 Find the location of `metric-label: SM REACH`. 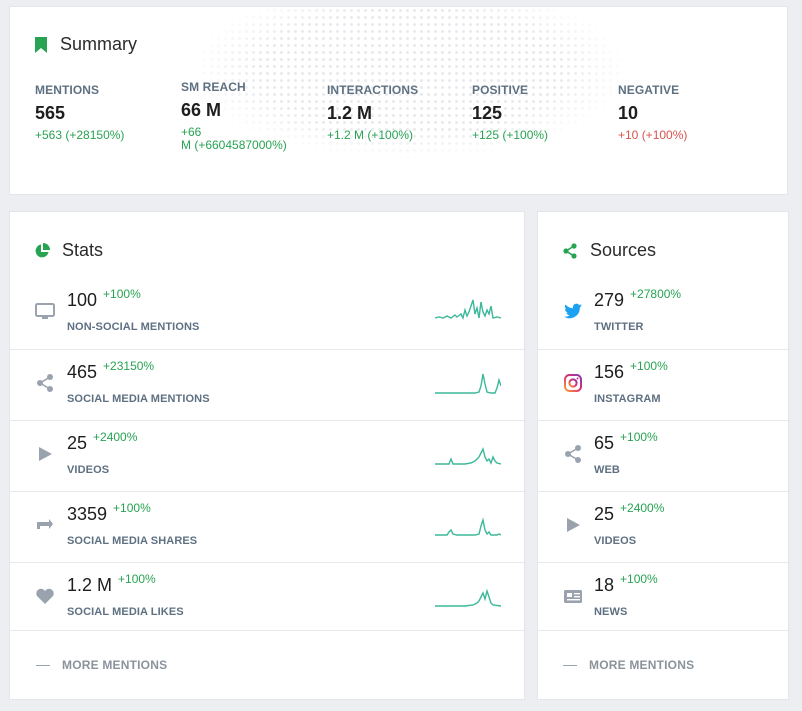

metric-label: SM REACH is located at coordinates (213, 87).